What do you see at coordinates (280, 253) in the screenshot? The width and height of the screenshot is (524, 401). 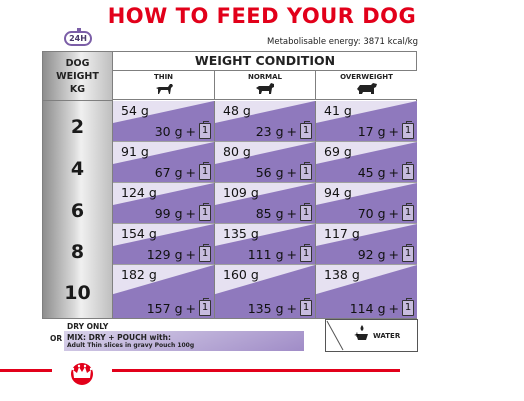 I see `mix-amount-group: 111 g +1` at bounding box center [280, 253].